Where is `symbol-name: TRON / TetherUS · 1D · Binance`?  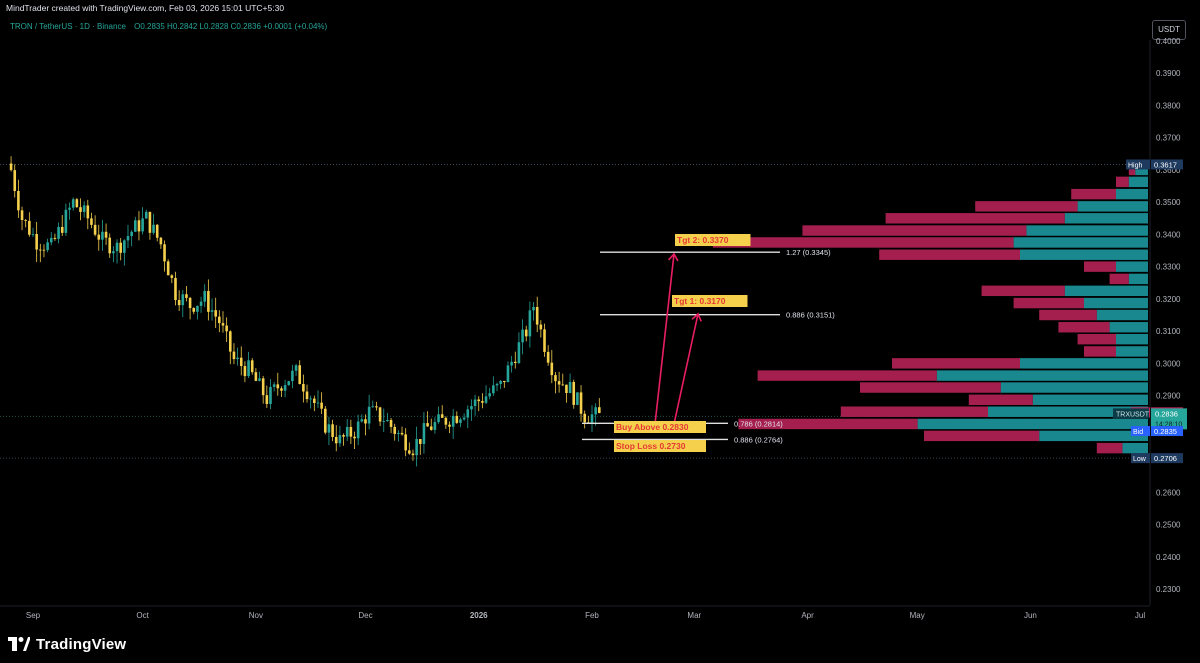 symbol-name: TRON / TetherUS · 1D · Binance is located at coordinates (68, 26).